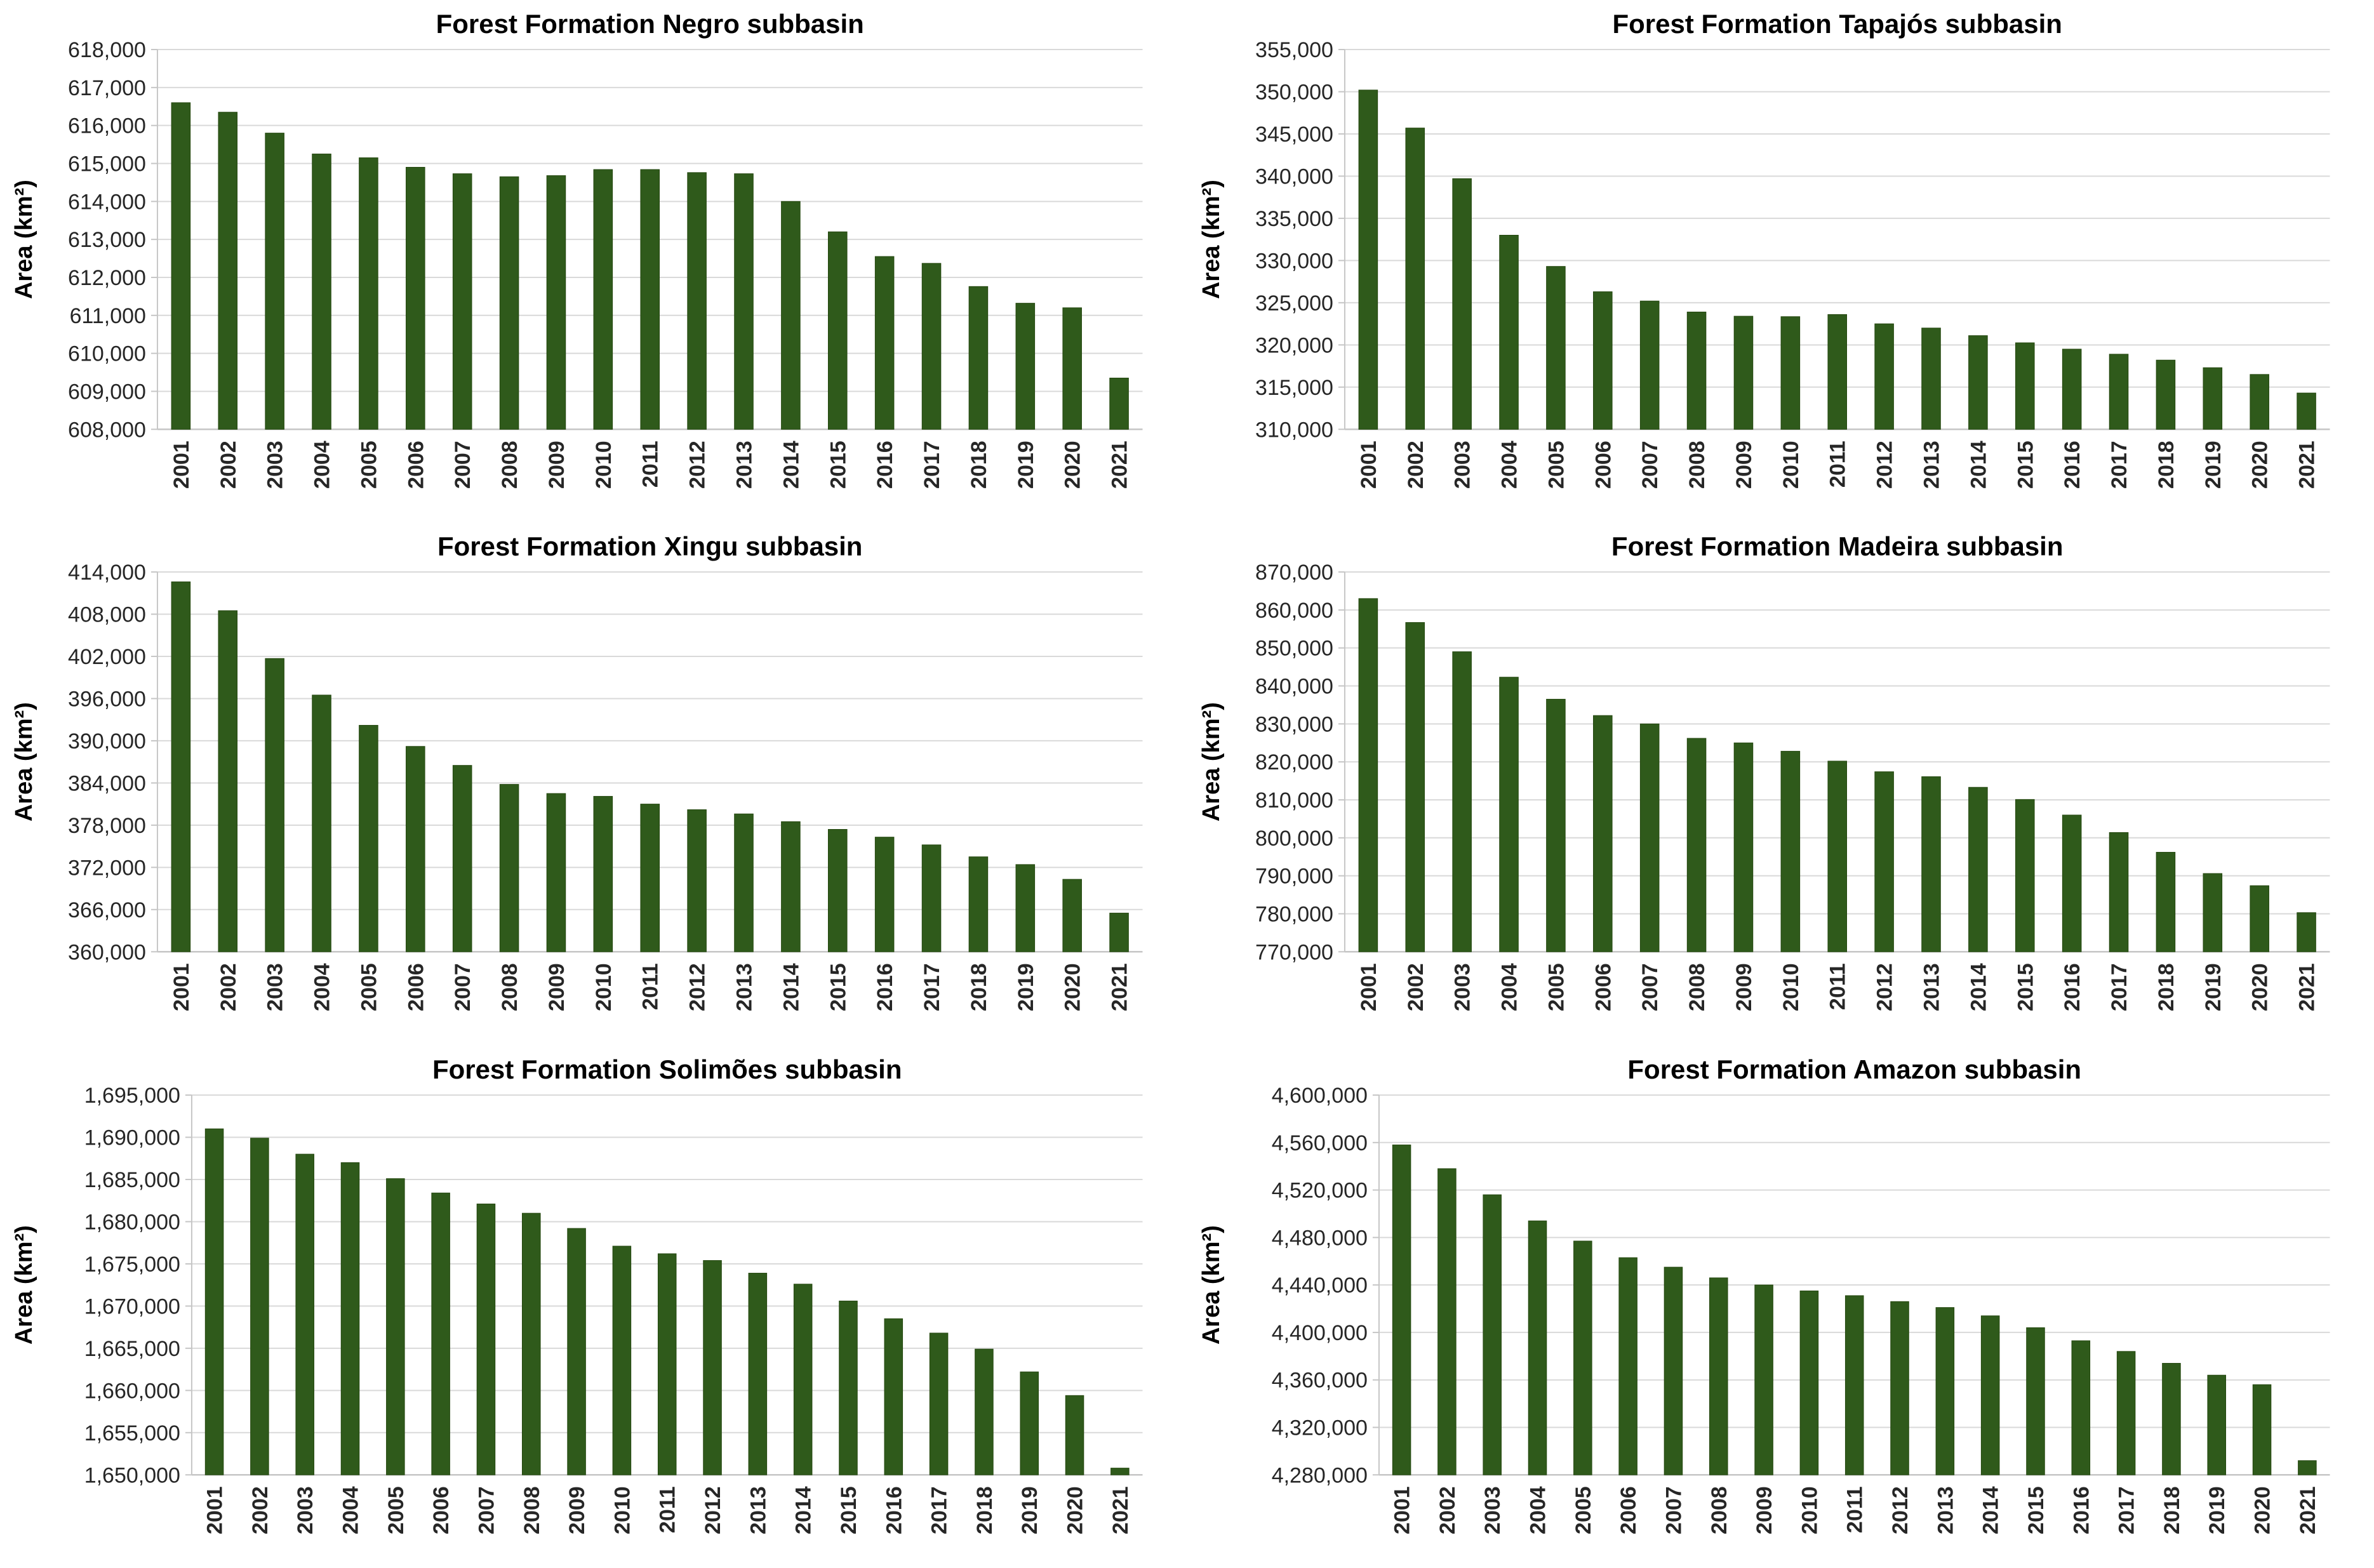 Image resolution: width=2374 pixels, height=1568 pixels. Describe the element at coordinates (667, 1069) in the screenshot. I see `chart-title: Forest Formation Solimões subbasin` at that location.